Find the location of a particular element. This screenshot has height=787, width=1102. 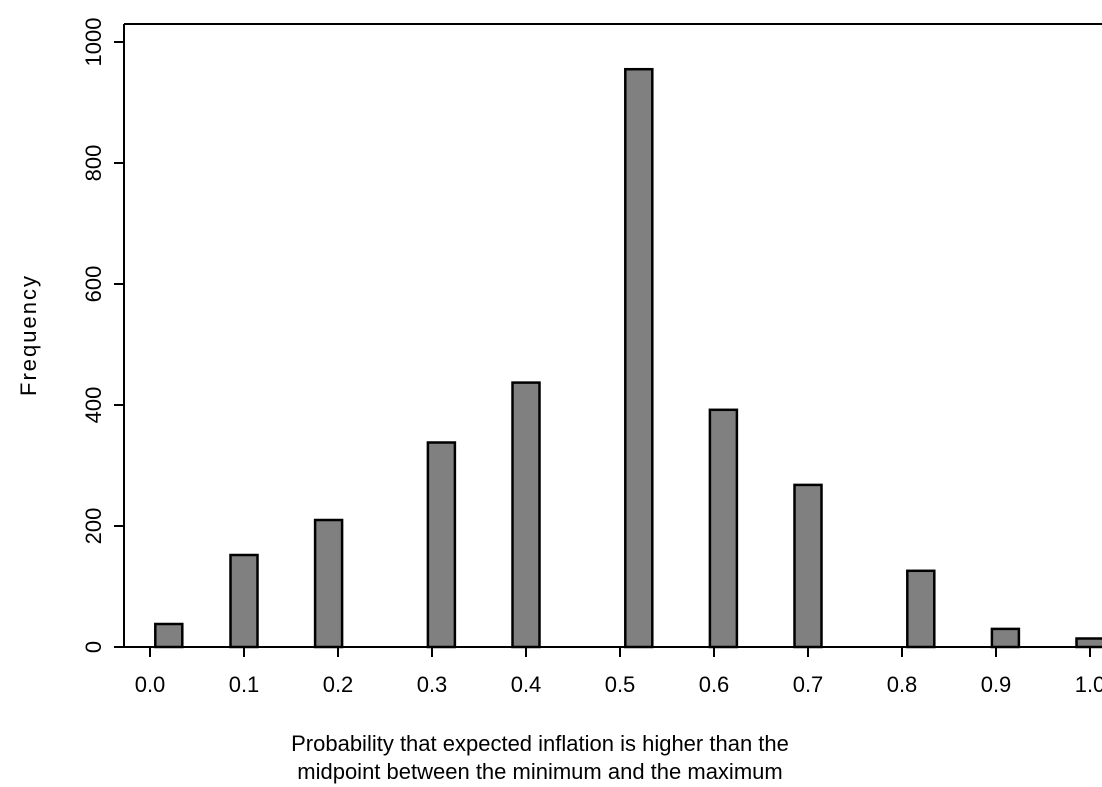

x-tick-label-0.3: 0.3 is located at coordinates (432, 684).